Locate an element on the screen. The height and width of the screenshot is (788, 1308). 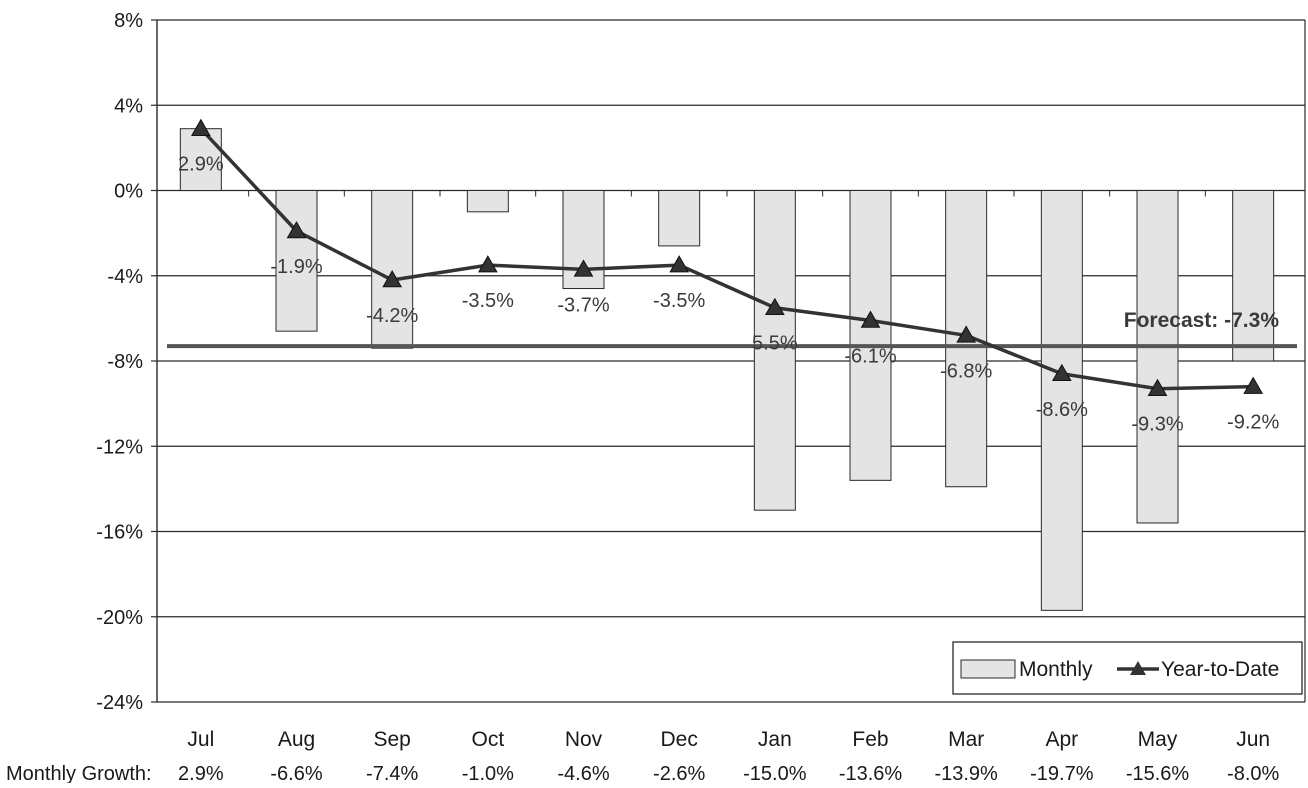
monthly-growth-value: -13.9% is located at coordinates (966, 773).